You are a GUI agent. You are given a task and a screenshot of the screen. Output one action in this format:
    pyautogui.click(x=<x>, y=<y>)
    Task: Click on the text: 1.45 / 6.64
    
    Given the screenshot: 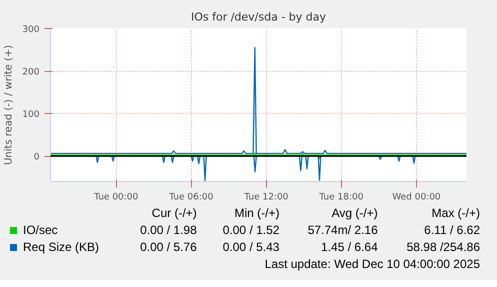 What is the action you would take?
    pyautogui.click(x=349, y=247)
    